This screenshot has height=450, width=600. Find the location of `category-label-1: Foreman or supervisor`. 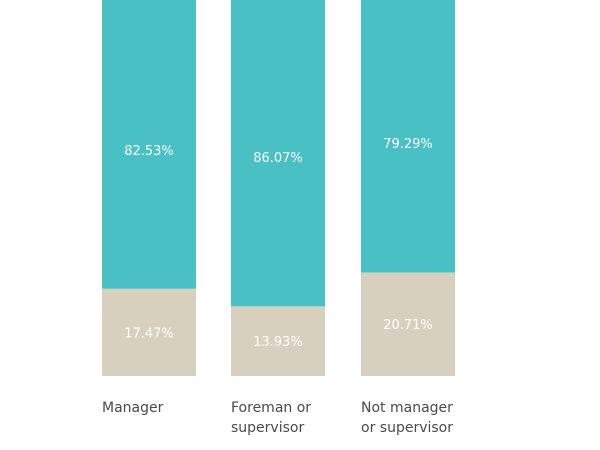

category-label-1: Foreman or supervisor is located at coordinates (271, 418).